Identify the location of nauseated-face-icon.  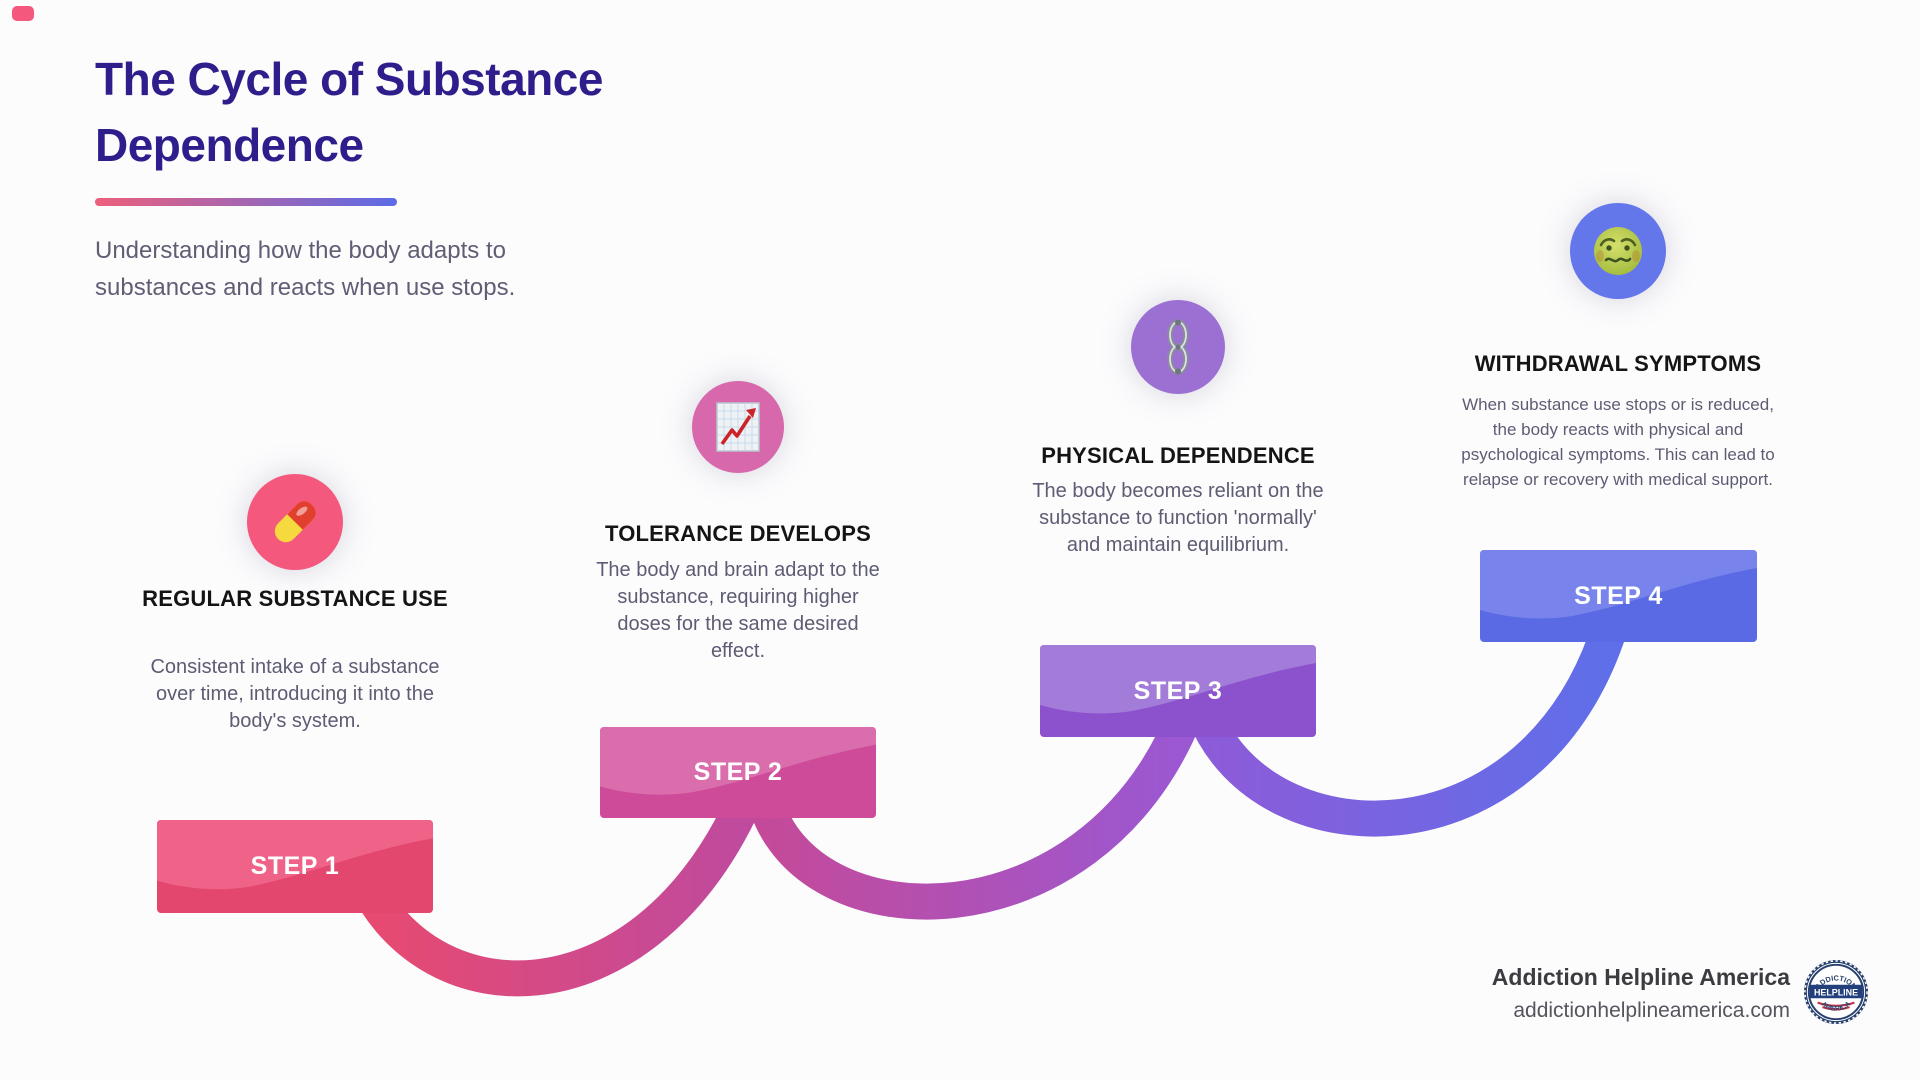
(1618, 251).